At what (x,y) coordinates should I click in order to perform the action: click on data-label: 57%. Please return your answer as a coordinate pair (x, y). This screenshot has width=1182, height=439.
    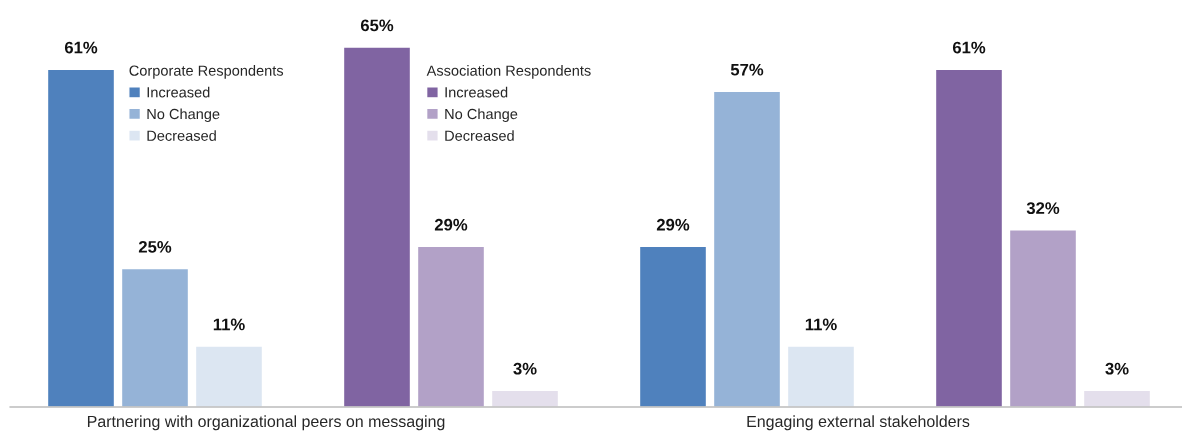
    Looking at the image, I should click on (747, 69).